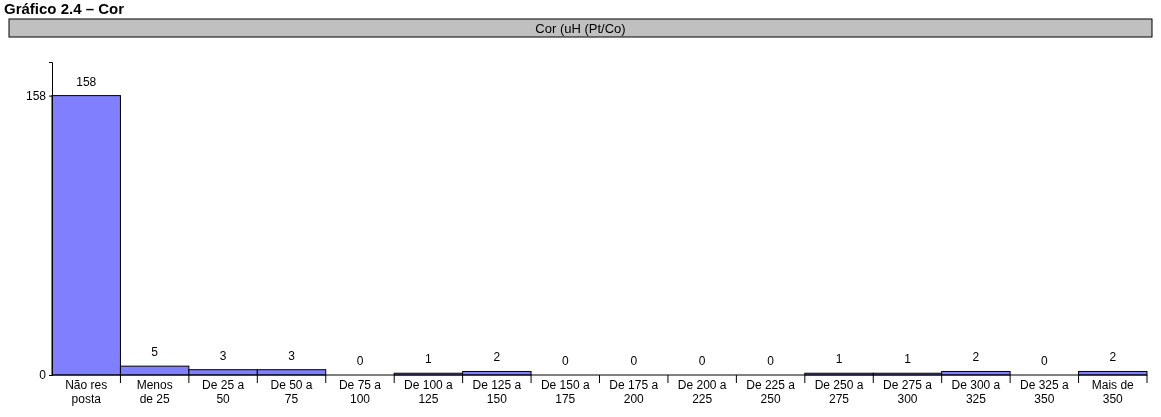 This screenshot has width=1161, height=417. I want to click on x-tick-label: De 250 a 275, so click(839, 392).